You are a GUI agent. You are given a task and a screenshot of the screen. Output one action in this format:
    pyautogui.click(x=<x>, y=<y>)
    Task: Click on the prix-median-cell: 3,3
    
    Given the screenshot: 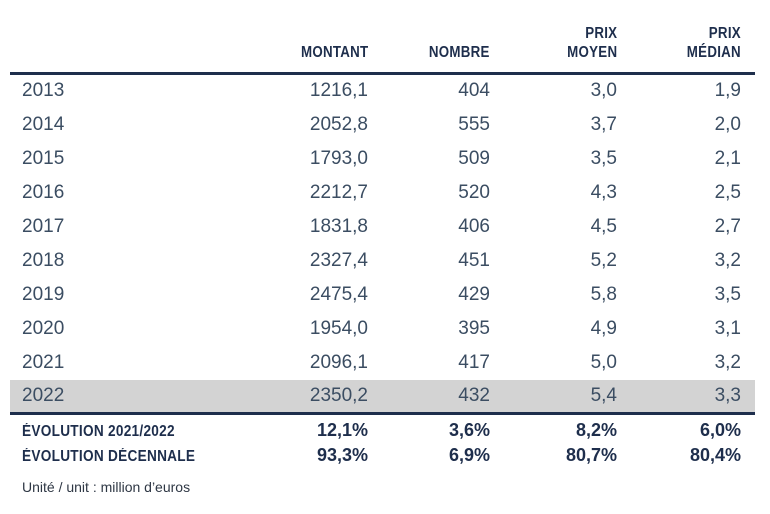 What is the action you would take?
    pyautogui.click(x=686, y=397)
    